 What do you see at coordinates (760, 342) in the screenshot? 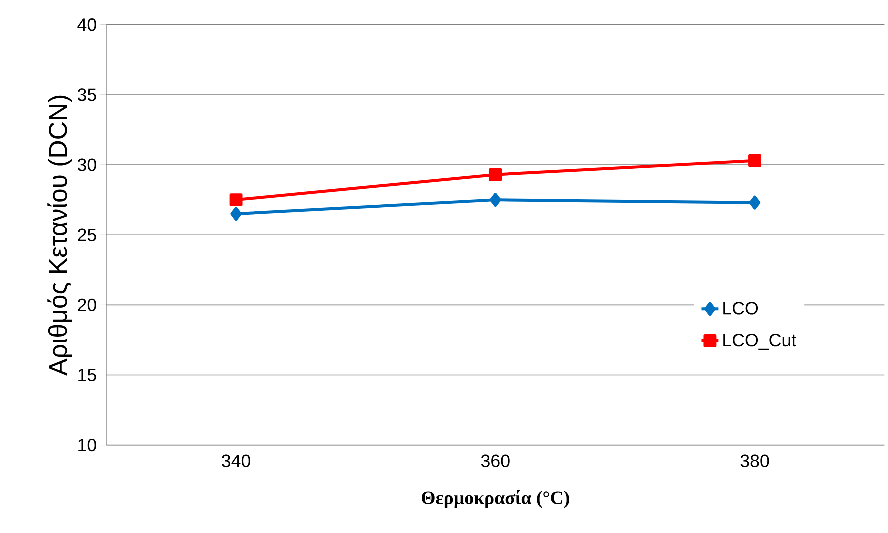
I see `legend-label: LCO_Cut` at bounding box center [760, 342].